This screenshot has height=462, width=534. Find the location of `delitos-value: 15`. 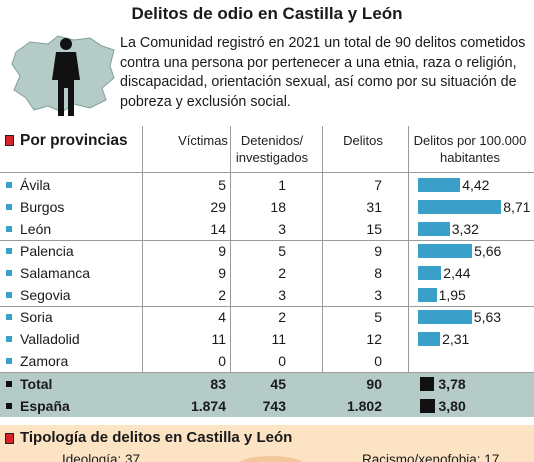

delitos-value: 15 is located at coordinates (374, 229).